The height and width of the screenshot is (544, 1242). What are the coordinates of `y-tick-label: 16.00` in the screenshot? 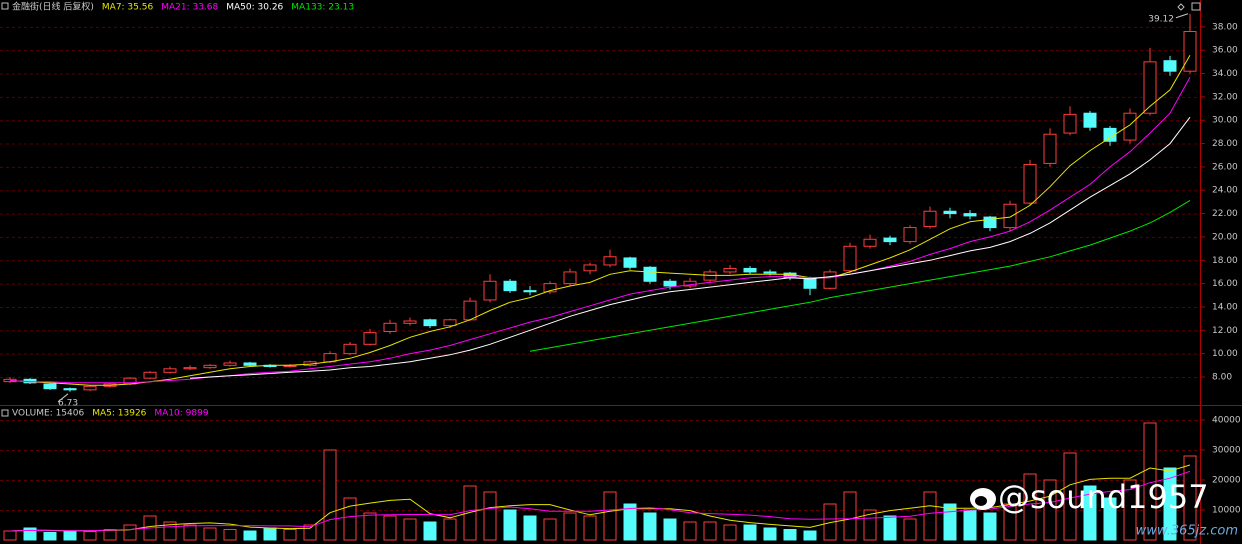 It's located at (1225, 284).